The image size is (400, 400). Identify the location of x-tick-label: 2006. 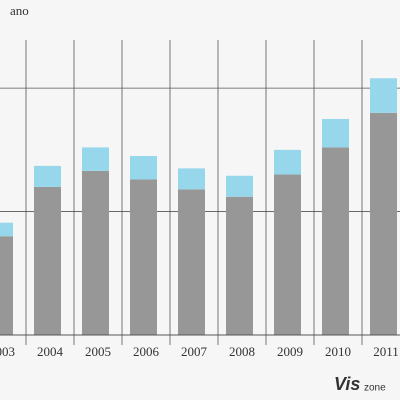
(146, 351).